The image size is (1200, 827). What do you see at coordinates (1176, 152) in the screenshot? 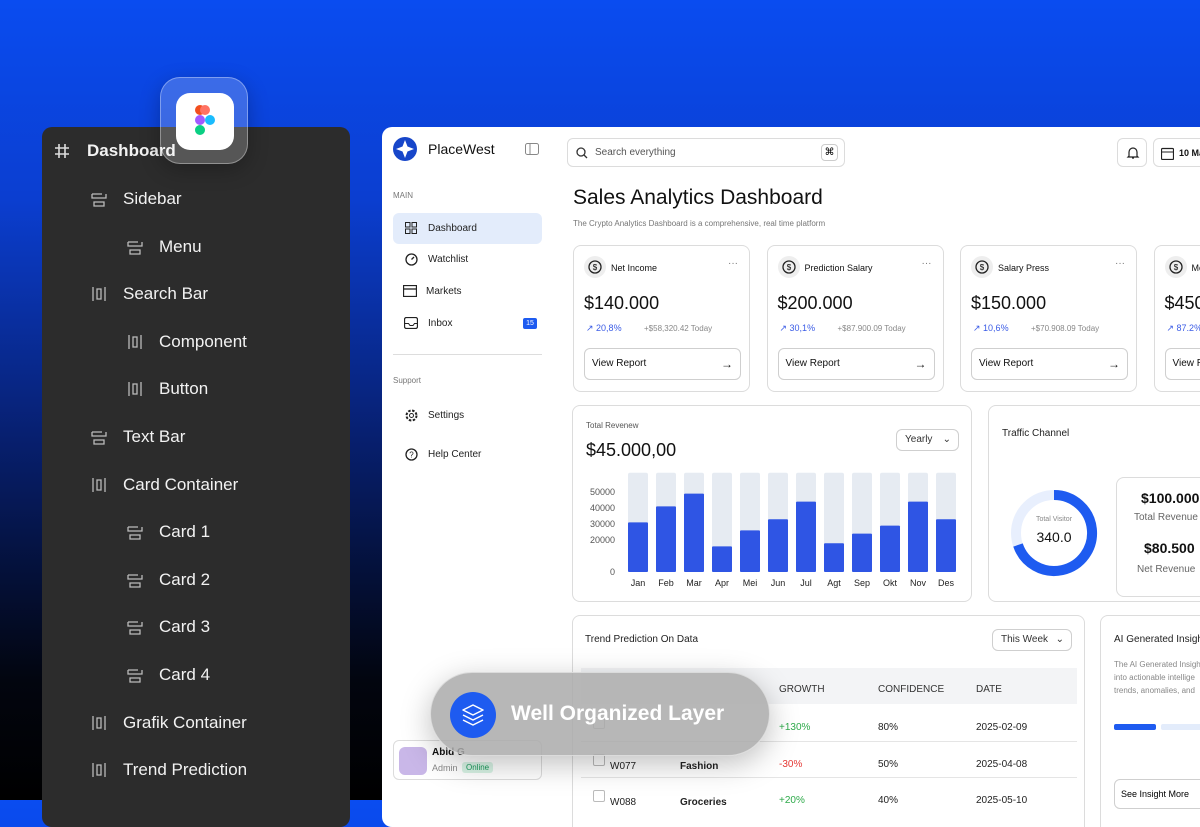
I see `date-picker: 10 Ma` at bounding box center [1176, 152].